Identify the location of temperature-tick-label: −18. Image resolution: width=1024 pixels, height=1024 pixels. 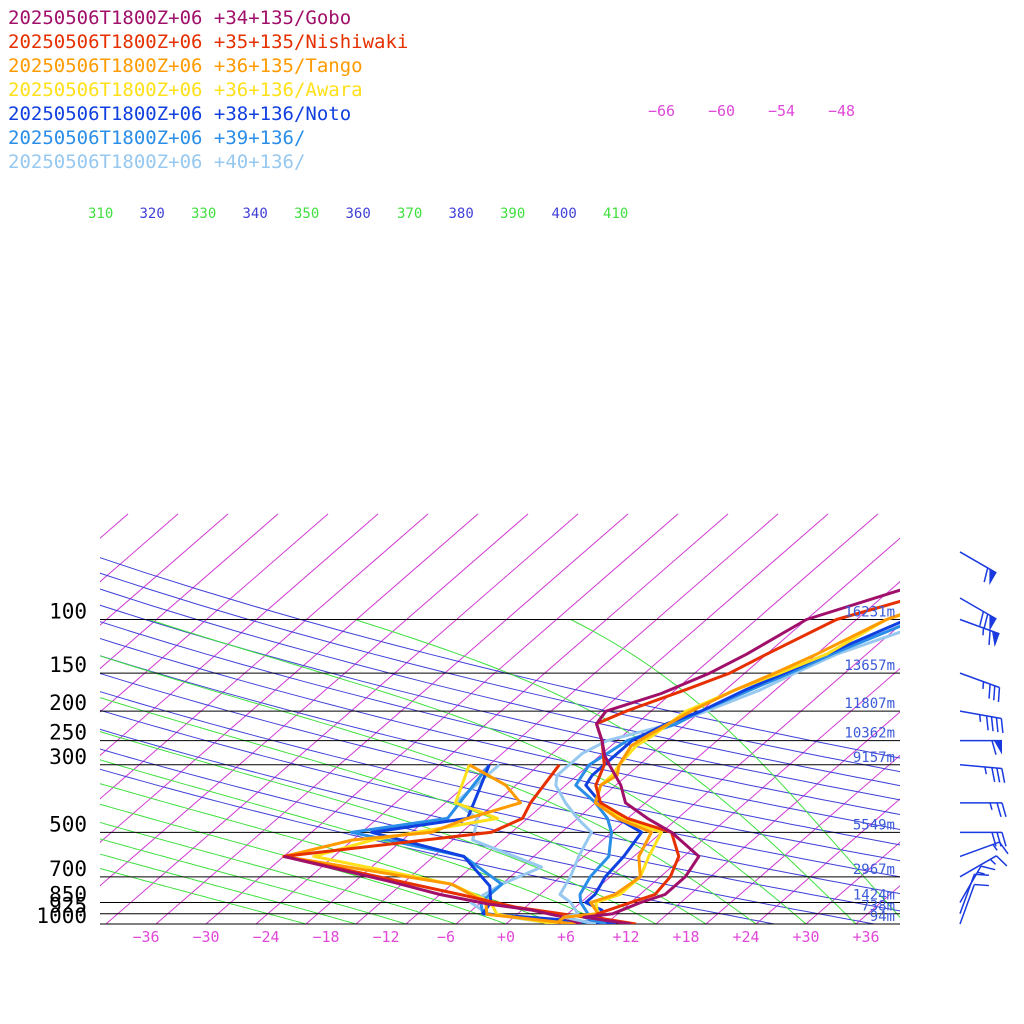
(325, 937).